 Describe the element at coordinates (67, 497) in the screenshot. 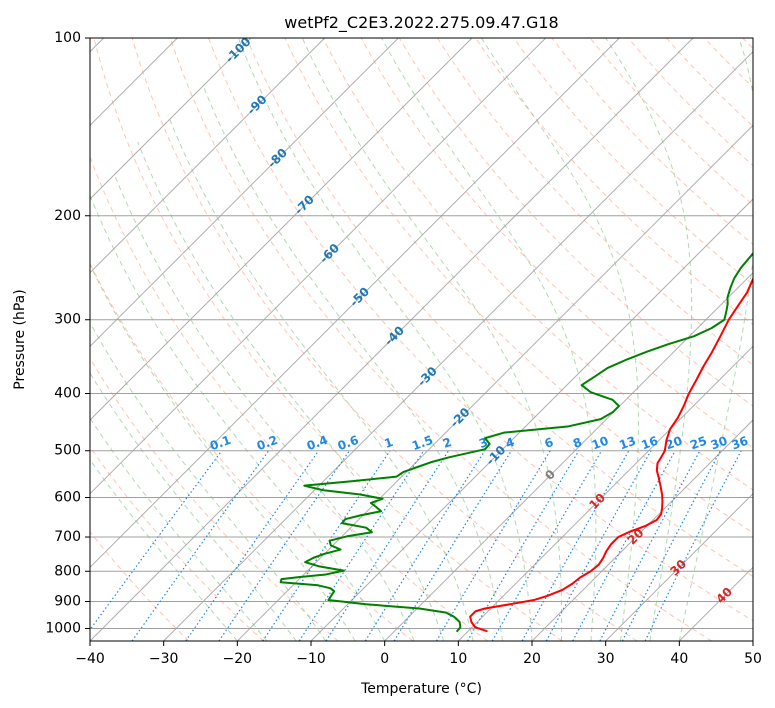

I see `y-tick-label: 600` at that location.